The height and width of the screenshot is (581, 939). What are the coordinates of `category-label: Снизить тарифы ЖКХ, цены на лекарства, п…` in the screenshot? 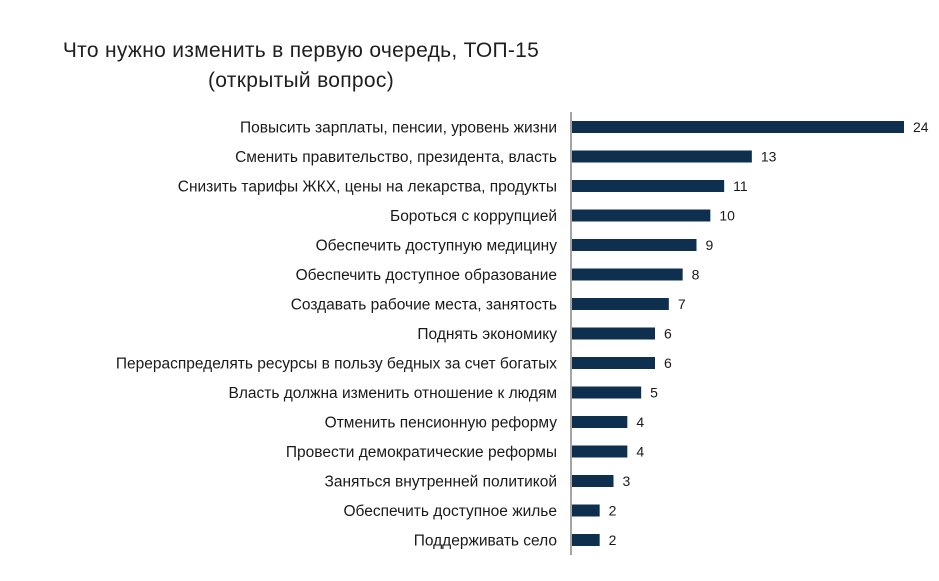 It's located at (367, 187).